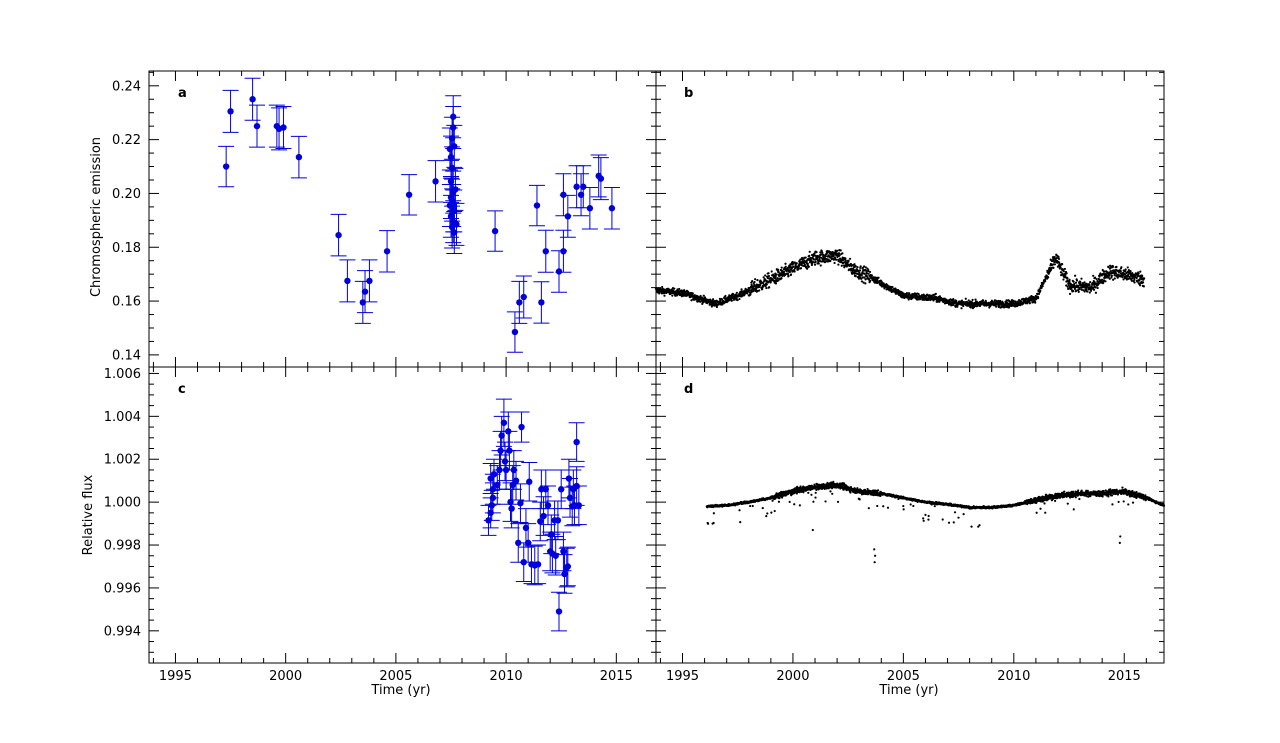 The height and width of the screenshot is (743, 1280). I want to click on y-tick-label: 0.18, so click(126, 248).